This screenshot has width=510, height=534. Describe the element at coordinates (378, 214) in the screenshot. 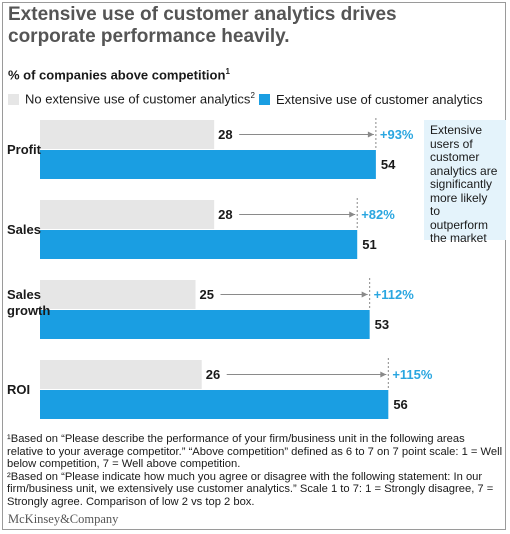

I see `growth-label-sales: +82%` at that location.